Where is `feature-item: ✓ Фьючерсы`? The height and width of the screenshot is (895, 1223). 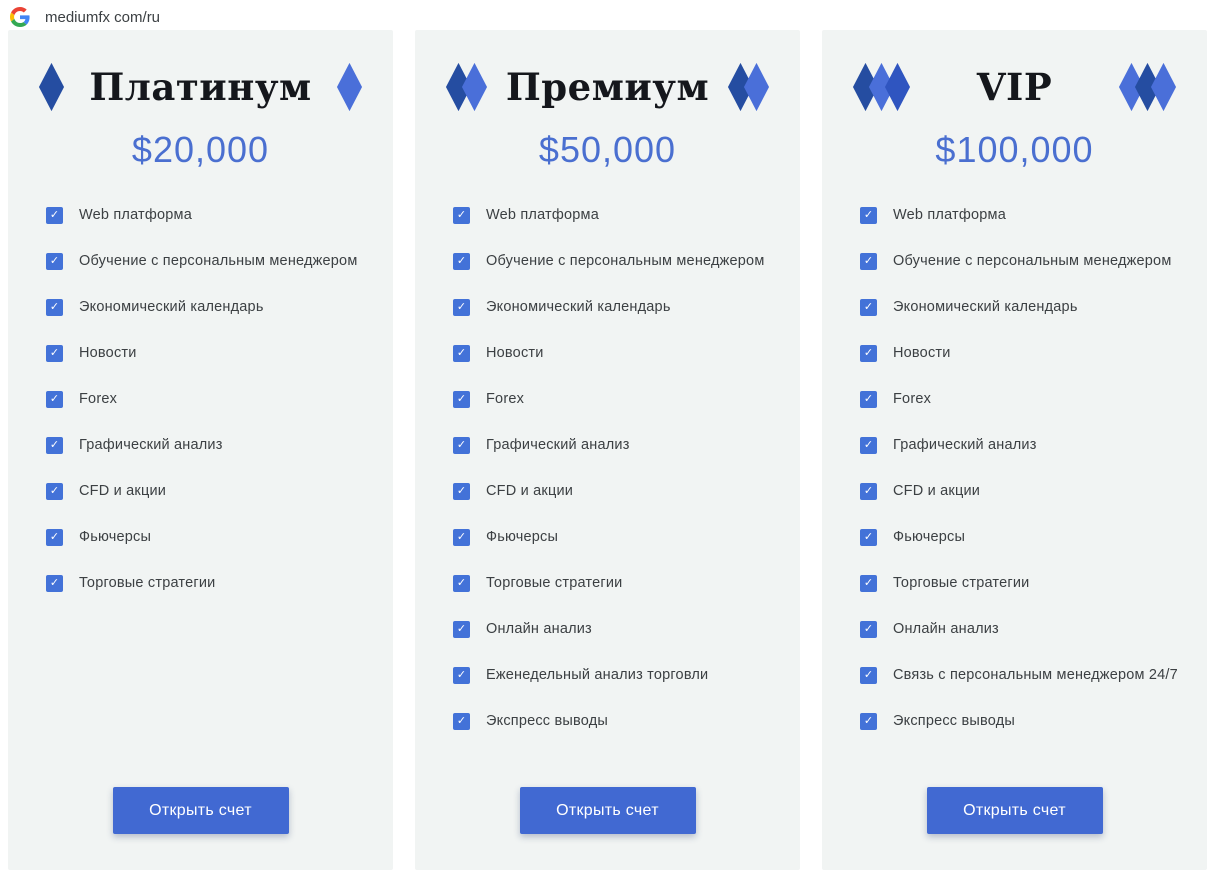 feature-item: ✓ Фьючерсы is located at coordinates (626, 537).